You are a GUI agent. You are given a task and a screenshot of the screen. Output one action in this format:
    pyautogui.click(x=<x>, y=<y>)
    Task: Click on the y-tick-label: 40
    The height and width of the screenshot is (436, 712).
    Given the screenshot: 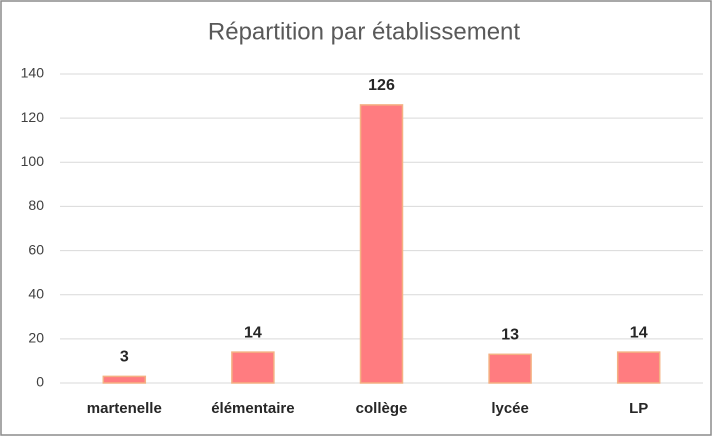 What is the action you would take?
    pyautogui.click(x=36, y=293)
    